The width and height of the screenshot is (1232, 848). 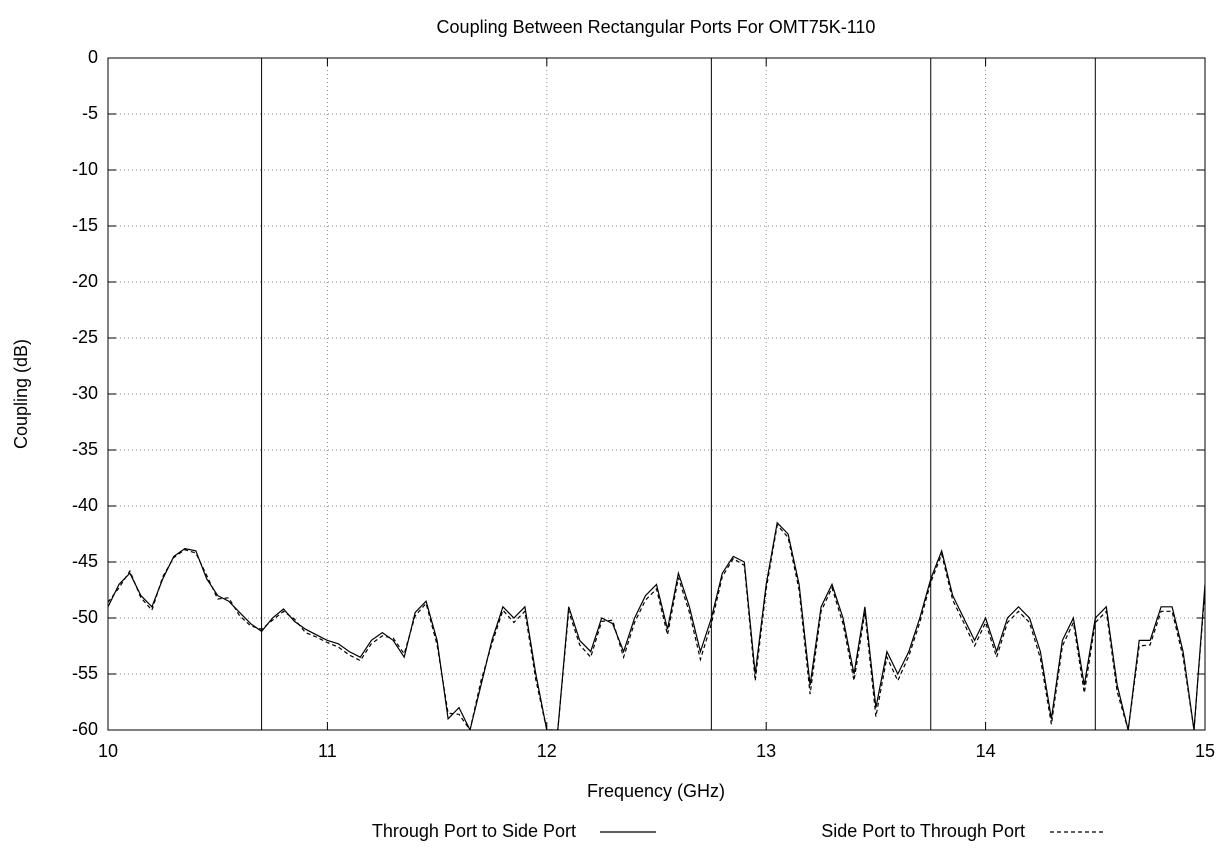 What do you see at coordinates (85, 337) in the screenshot?
I see `y-tick-label: -25` at bounding box center [85, 337].